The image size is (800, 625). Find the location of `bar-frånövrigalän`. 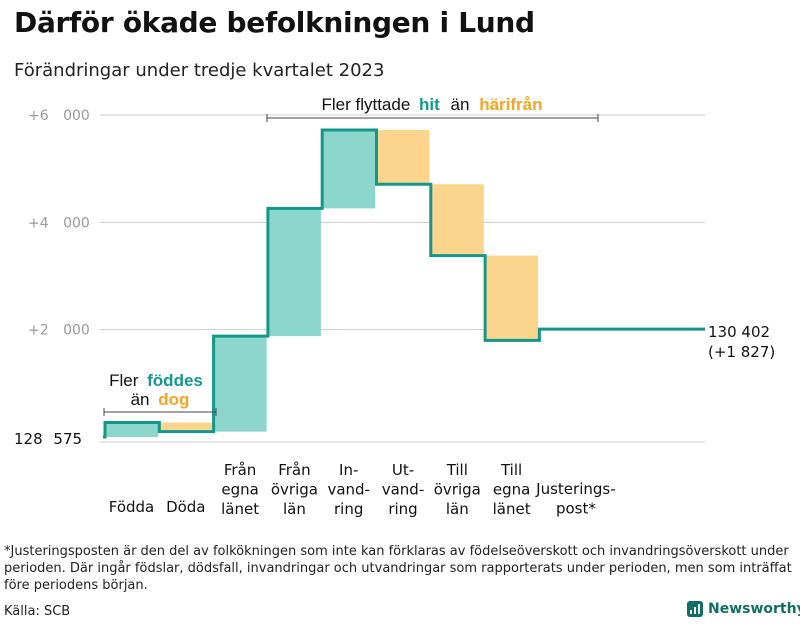

bar-frånövrigalän is located at coordinates (294, 272).